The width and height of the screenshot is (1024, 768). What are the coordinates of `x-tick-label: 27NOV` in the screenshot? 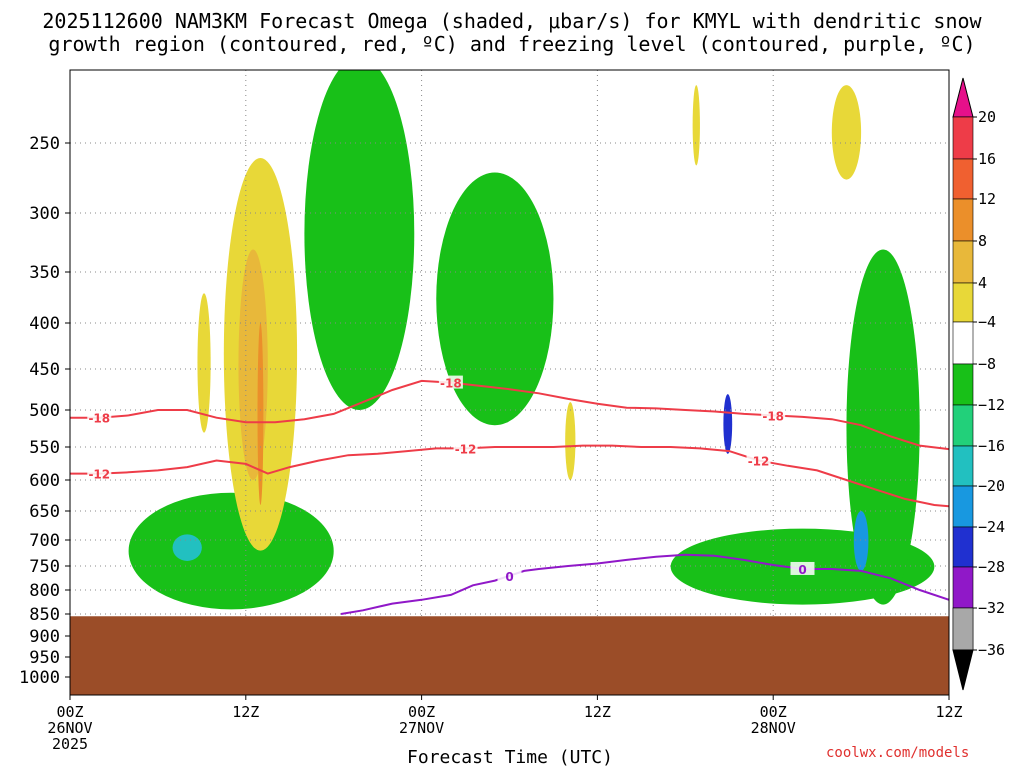 It's located at (421, 728).